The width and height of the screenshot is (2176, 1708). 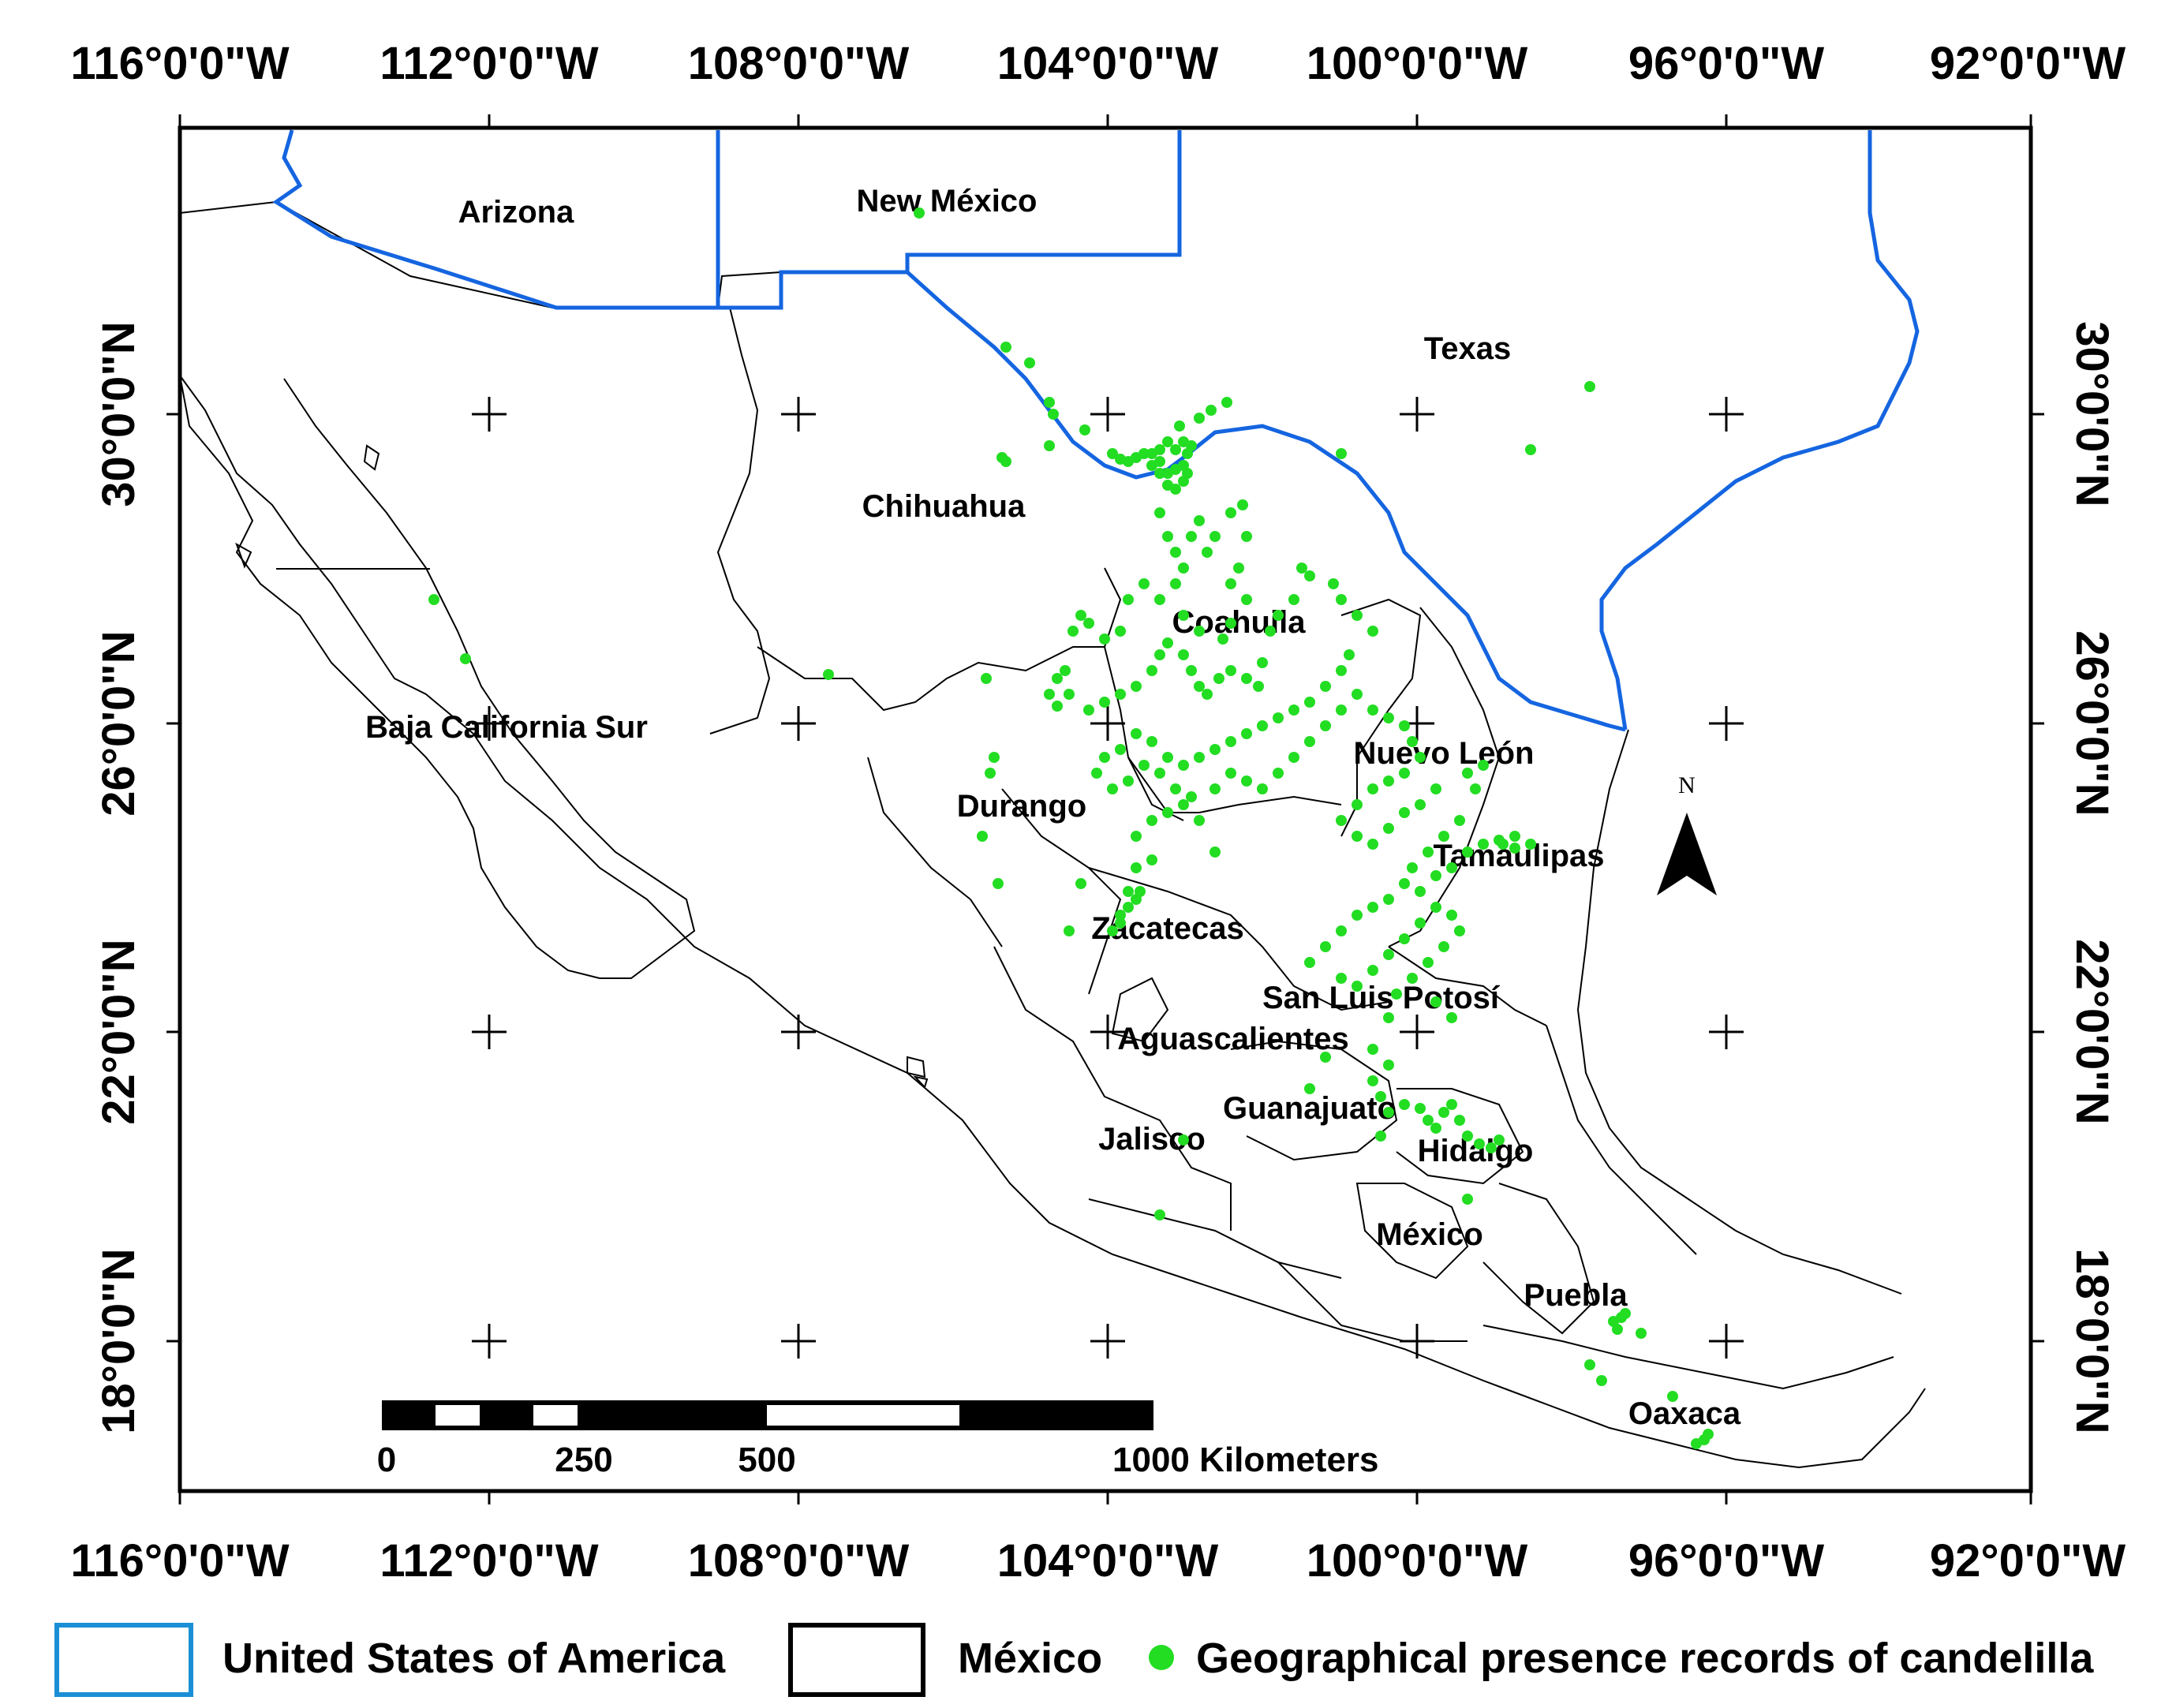 What do you see at coordinates (1445, 777) in the screenshot?
I see `border-nl-tamaulipas` at bounding box center [1445, 777].